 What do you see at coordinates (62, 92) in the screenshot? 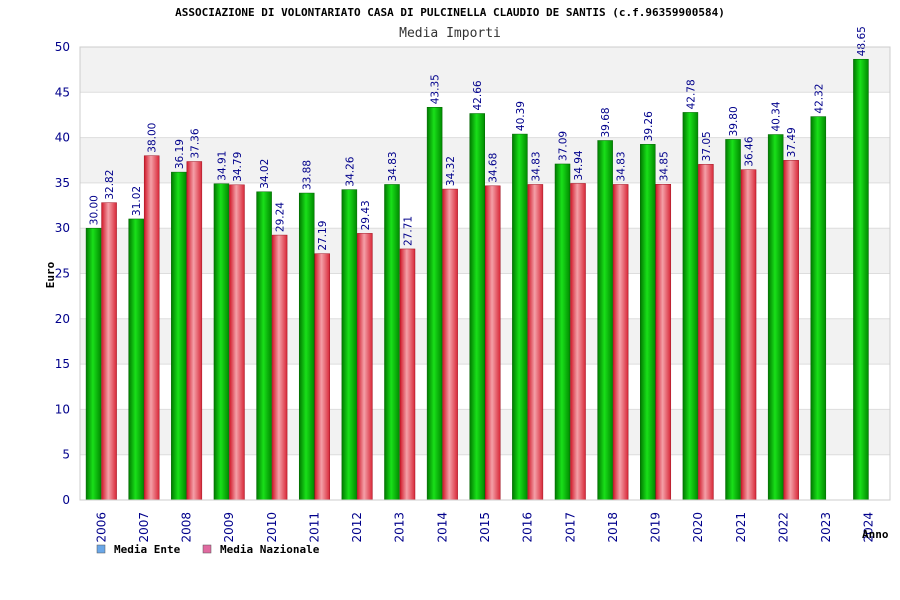
I see `y-tick-label: 45` at bounding box center [62, 92].